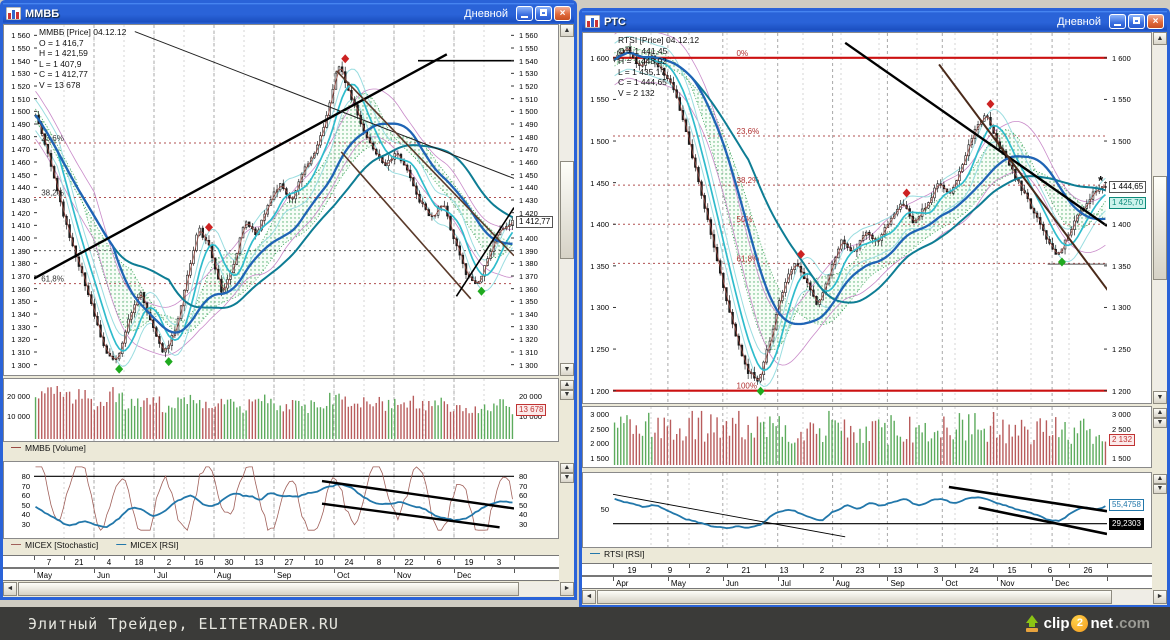 Image resolution: width=1170 pixels, height=640 pixels. What do you see at coordinates (20, 314) in the screenshot?
I see `y-axis-tick-label: 1 340` at bounding box center [20, 314].